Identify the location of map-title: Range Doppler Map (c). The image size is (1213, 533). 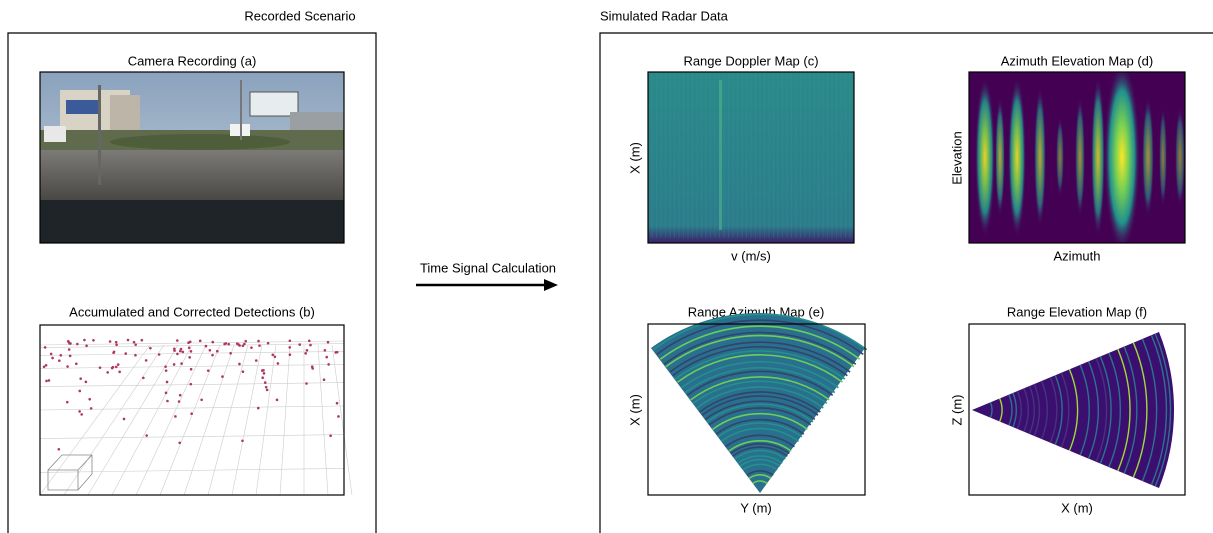
(750, 60).